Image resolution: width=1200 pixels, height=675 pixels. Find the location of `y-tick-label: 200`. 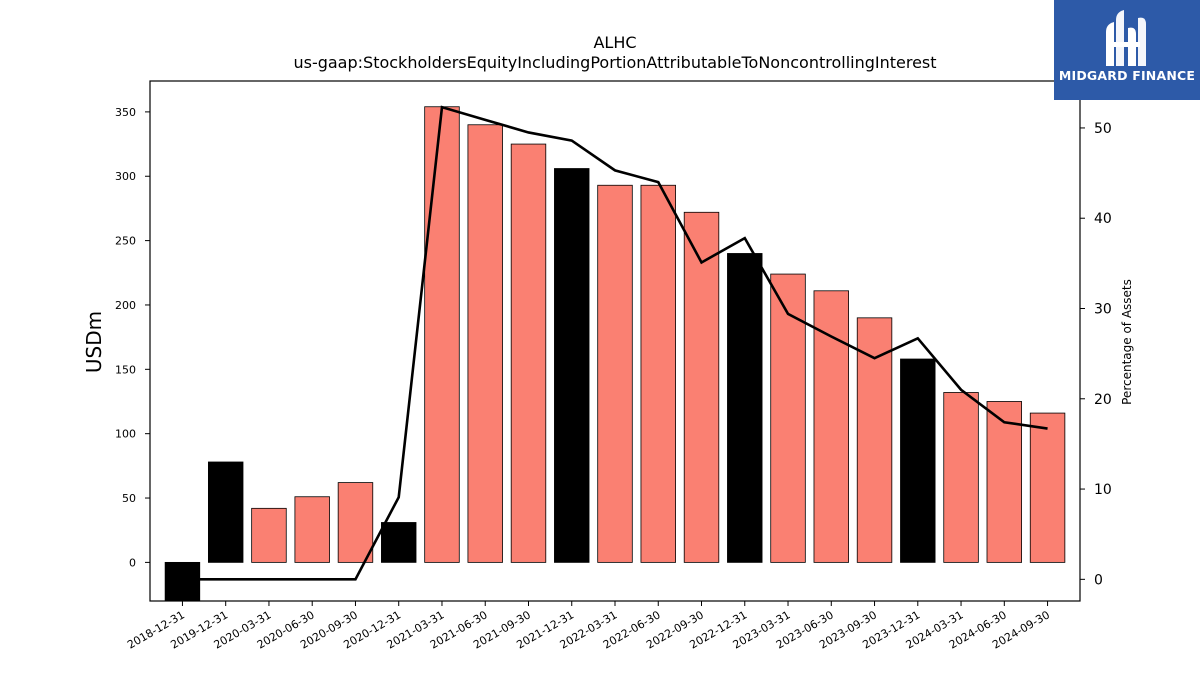

y-tick-label: 200 is located at coordinates (125, 305).